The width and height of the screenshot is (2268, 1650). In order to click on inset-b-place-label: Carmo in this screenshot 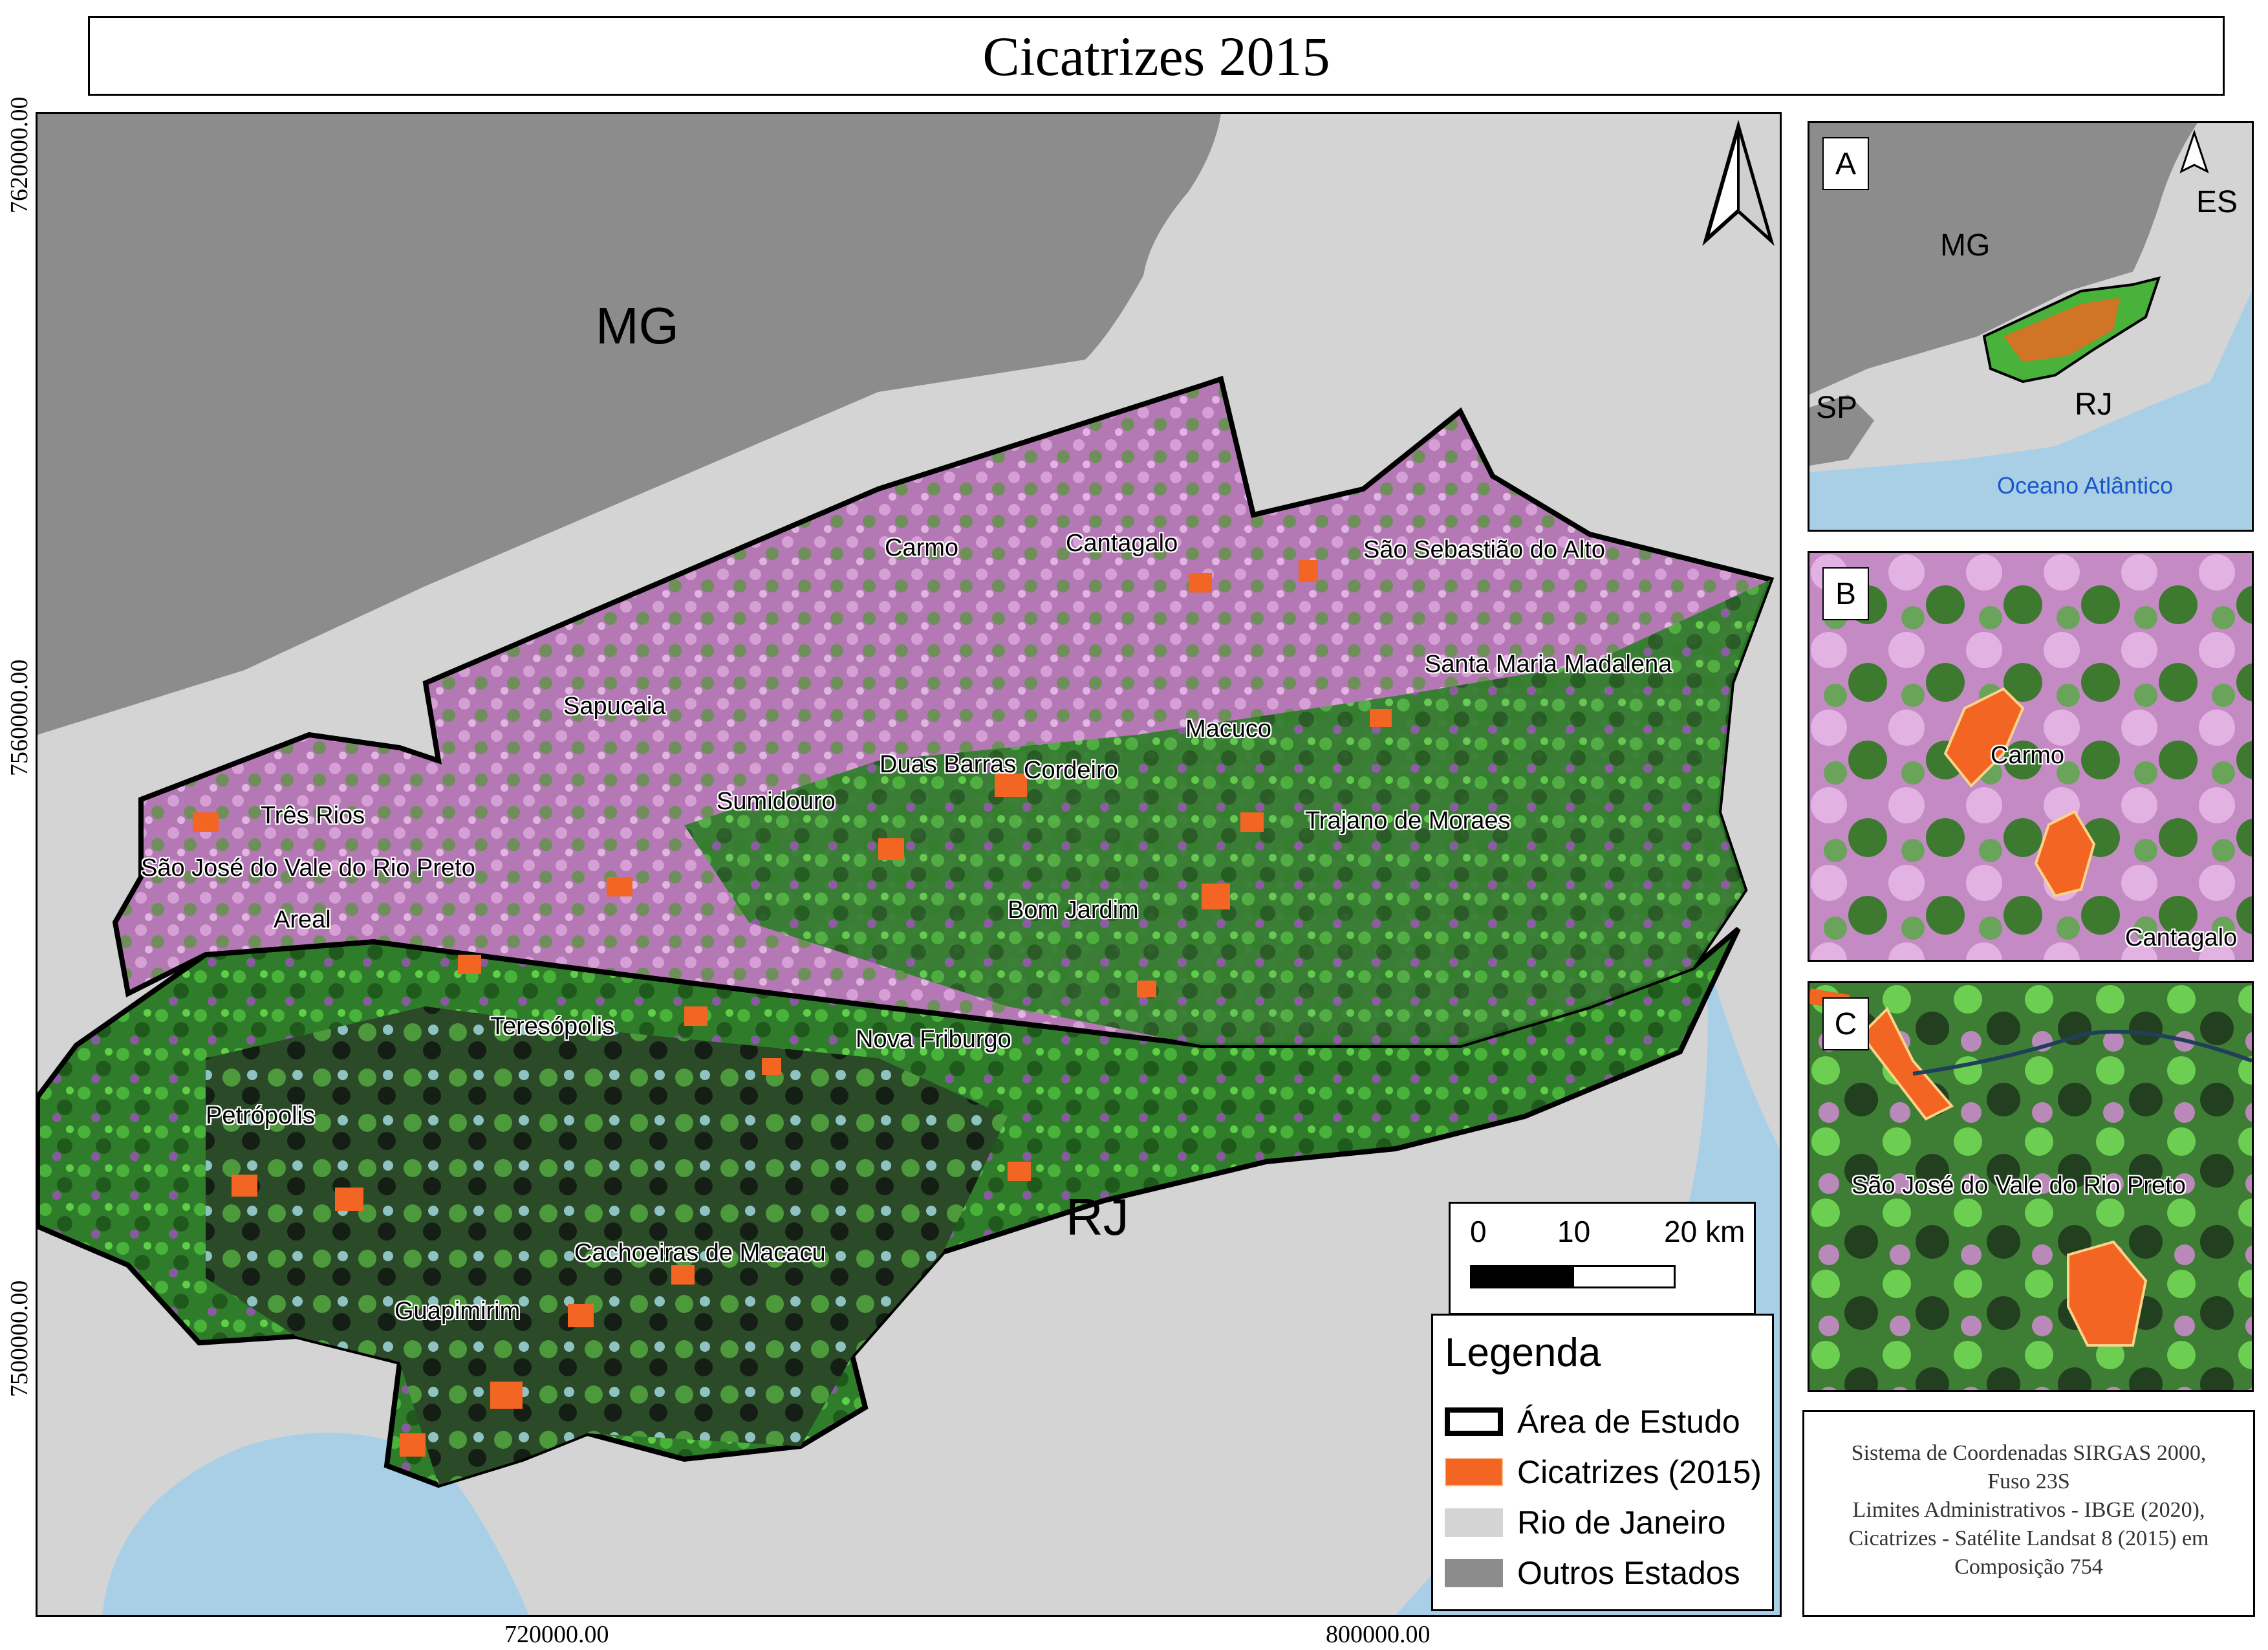, I will do `click(2028, 755)`.